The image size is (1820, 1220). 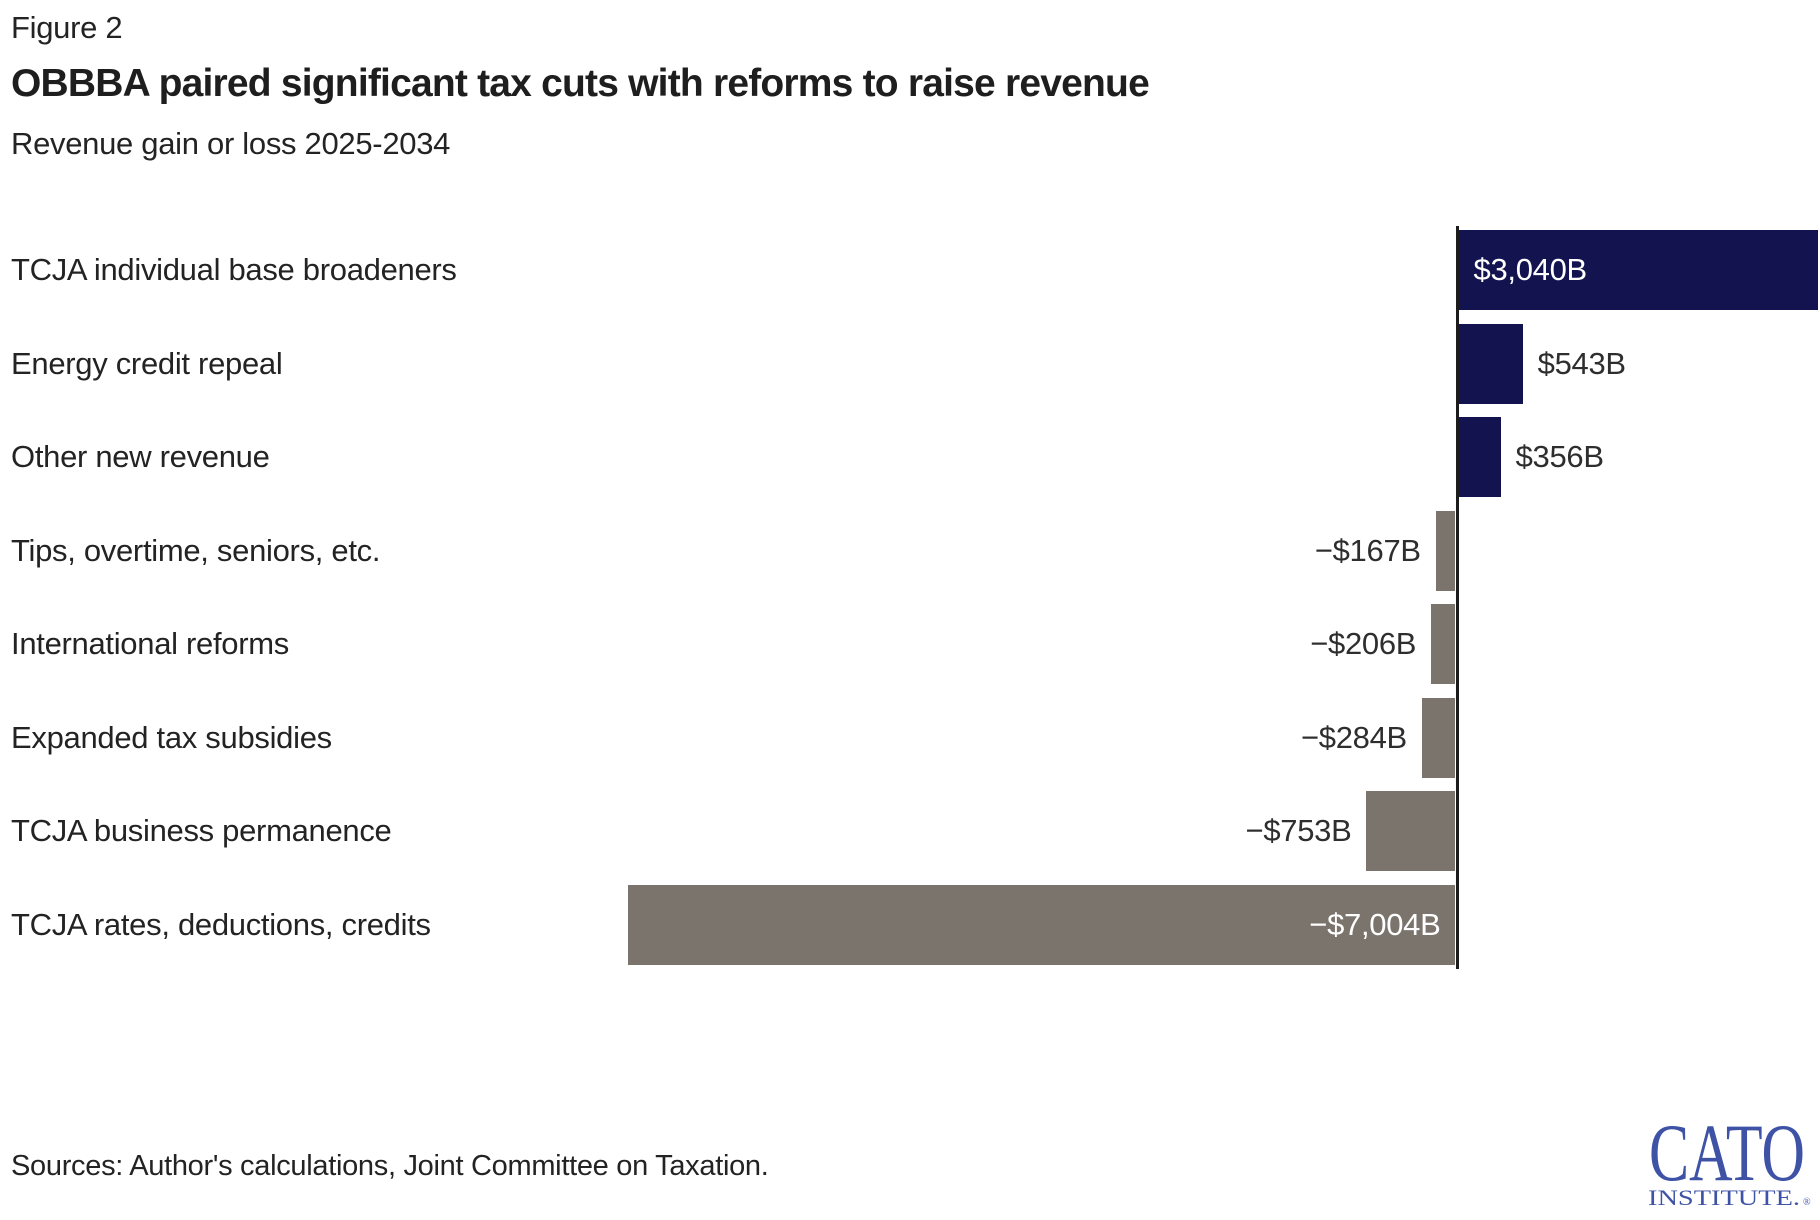 What do you see at coordinates (234, 269) in the screenshot?
I see `category-label: TCJA individual base broadeners` at bounding box center [234, 269].